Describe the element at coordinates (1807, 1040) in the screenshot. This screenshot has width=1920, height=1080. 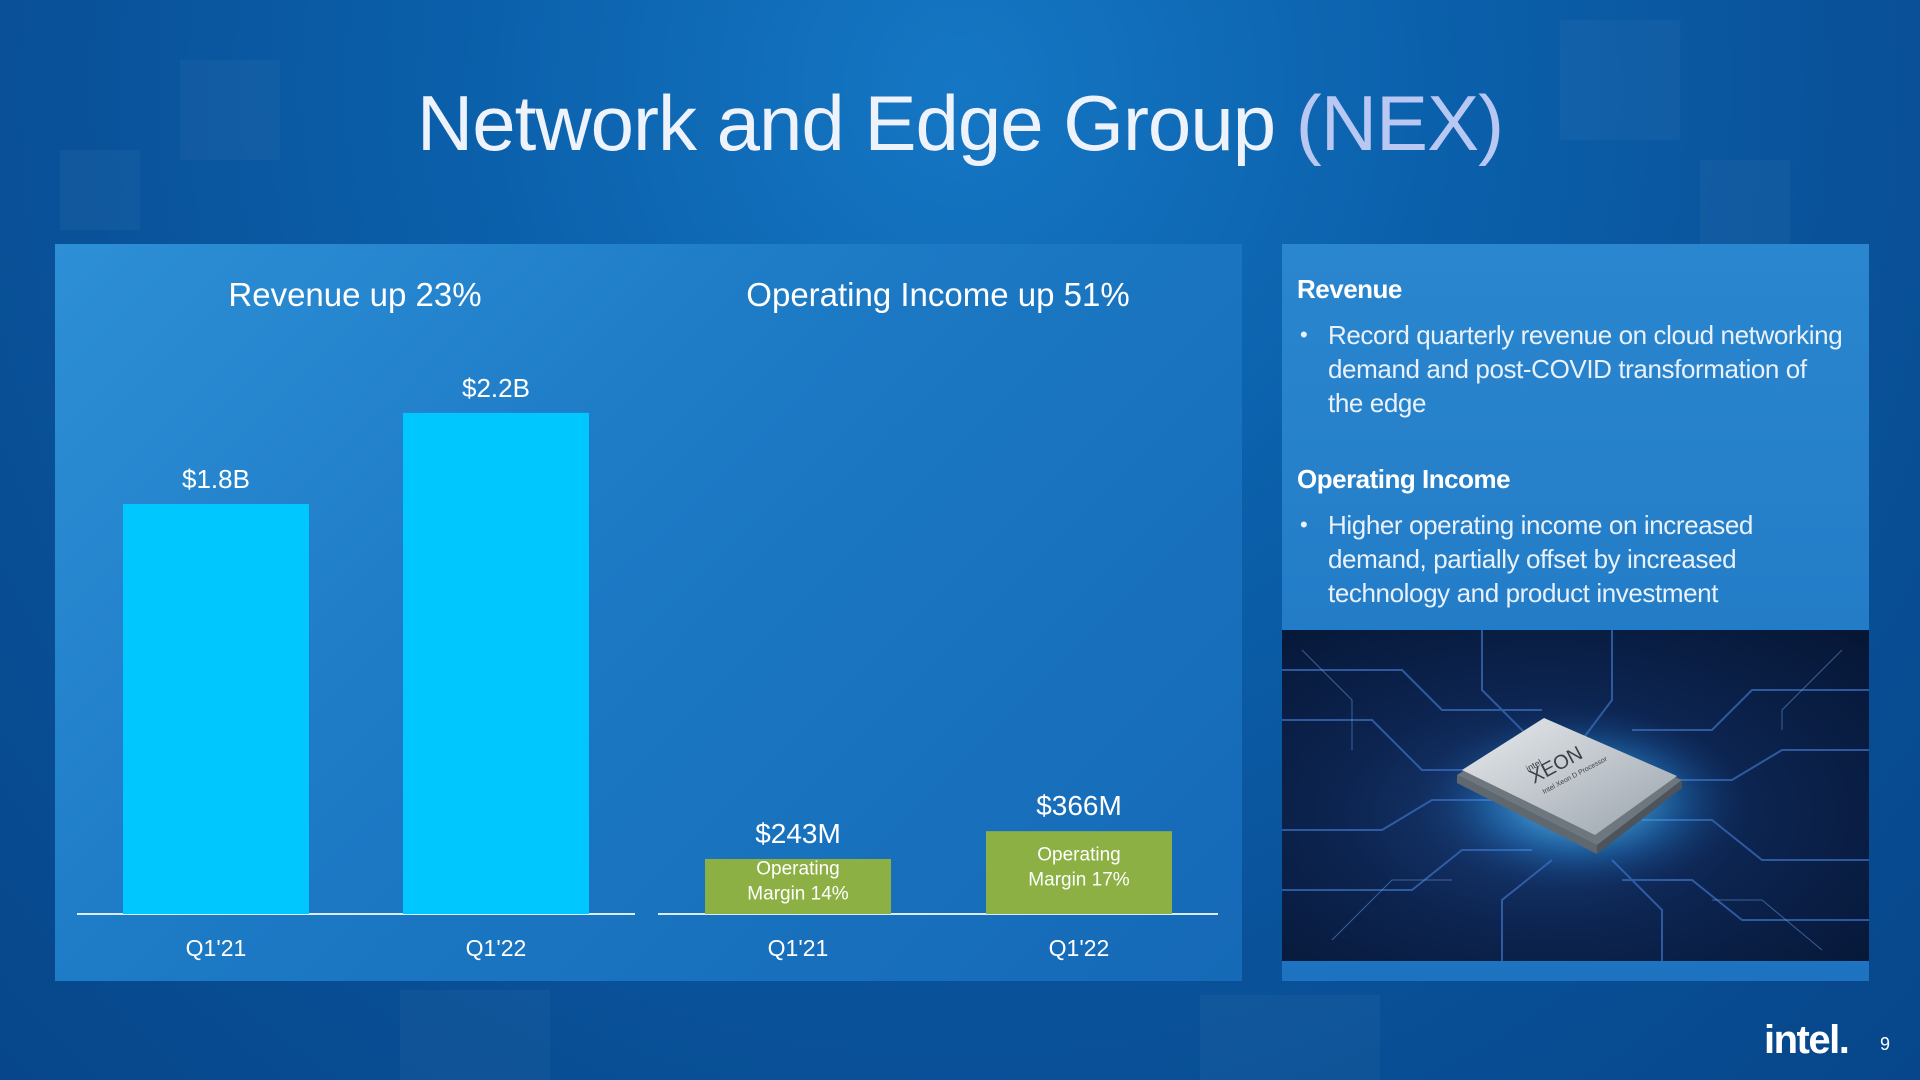
I see `intel-logo: intel.` at that location.